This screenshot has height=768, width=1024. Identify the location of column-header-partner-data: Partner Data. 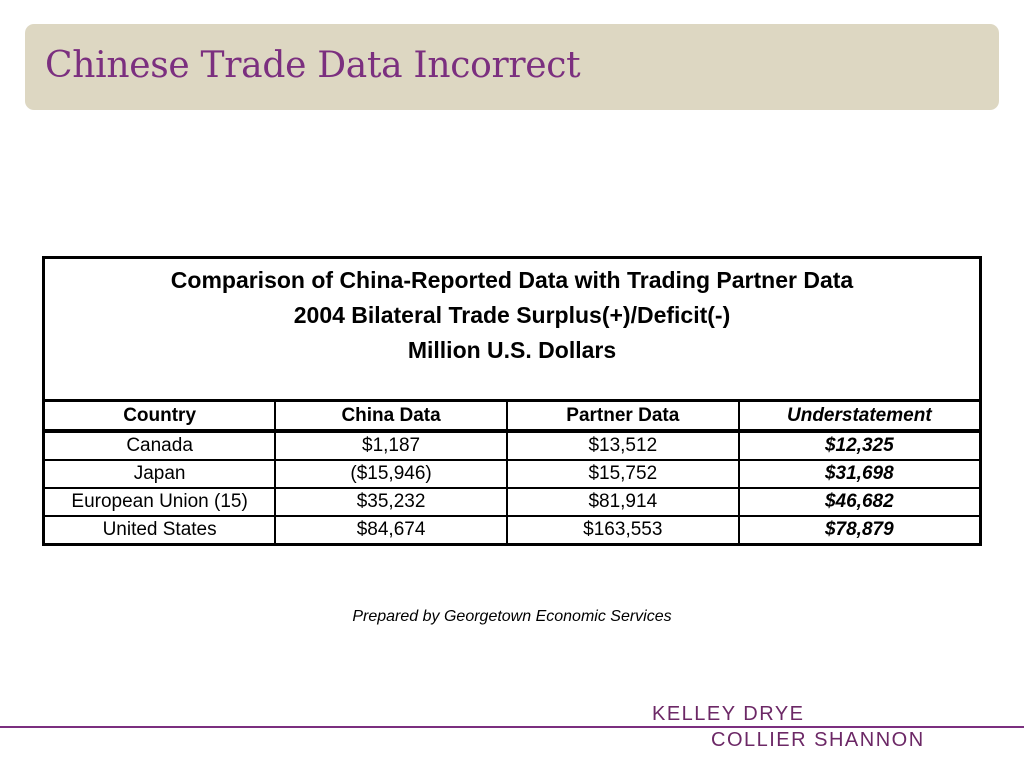
(622, 416).